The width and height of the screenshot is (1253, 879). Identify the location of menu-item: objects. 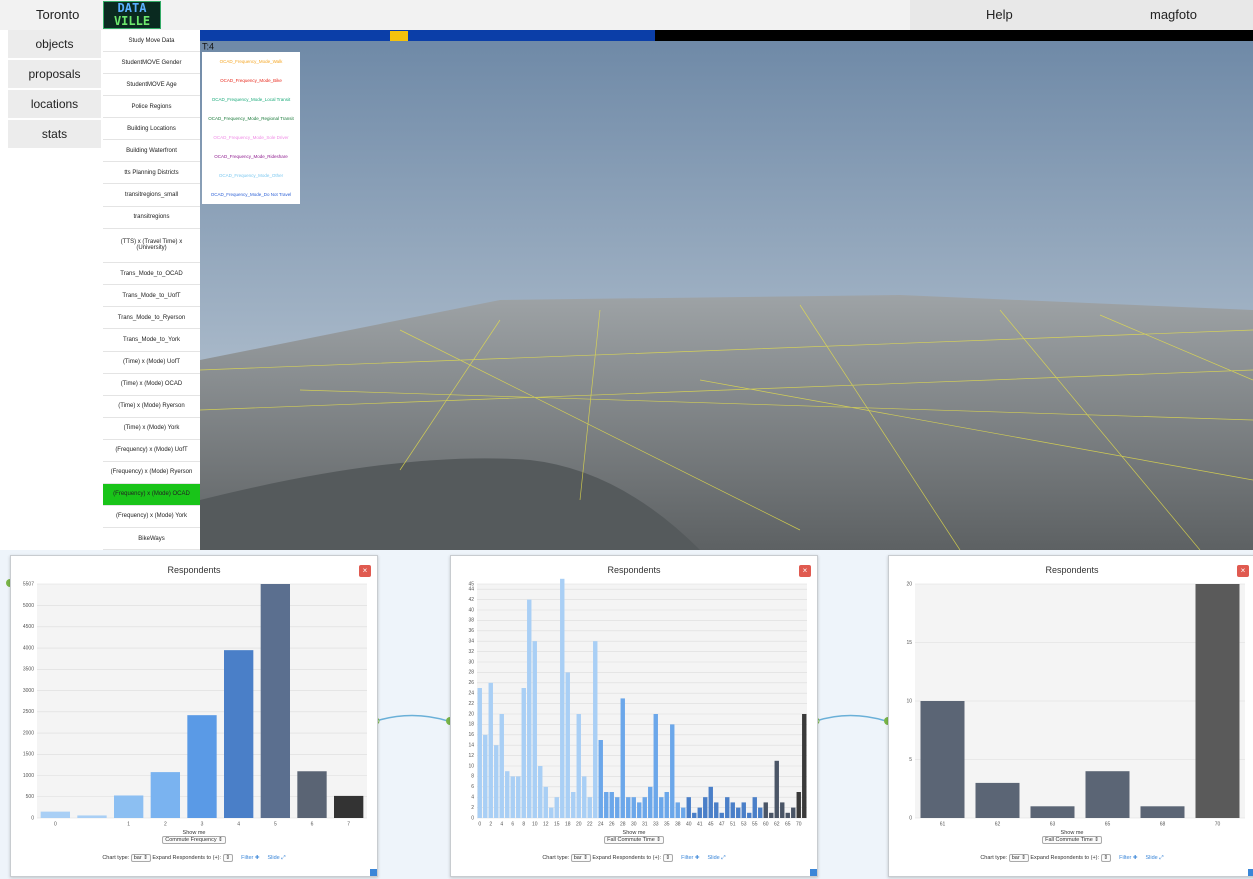
(54, 44).